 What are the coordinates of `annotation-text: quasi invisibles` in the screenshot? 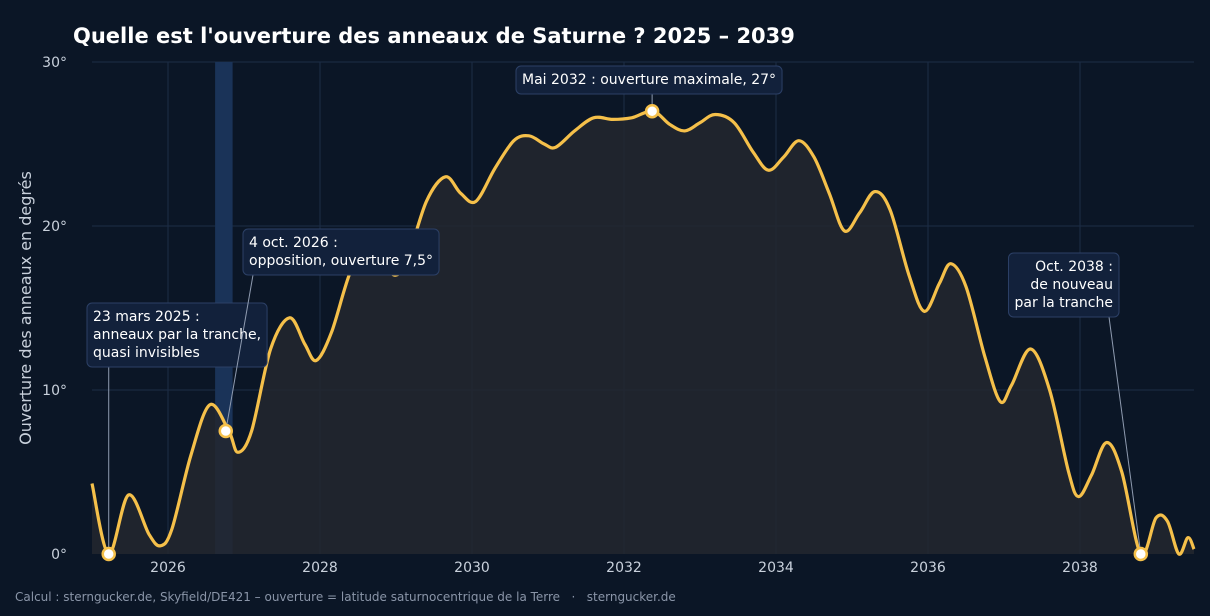 It's located at (146, 353).